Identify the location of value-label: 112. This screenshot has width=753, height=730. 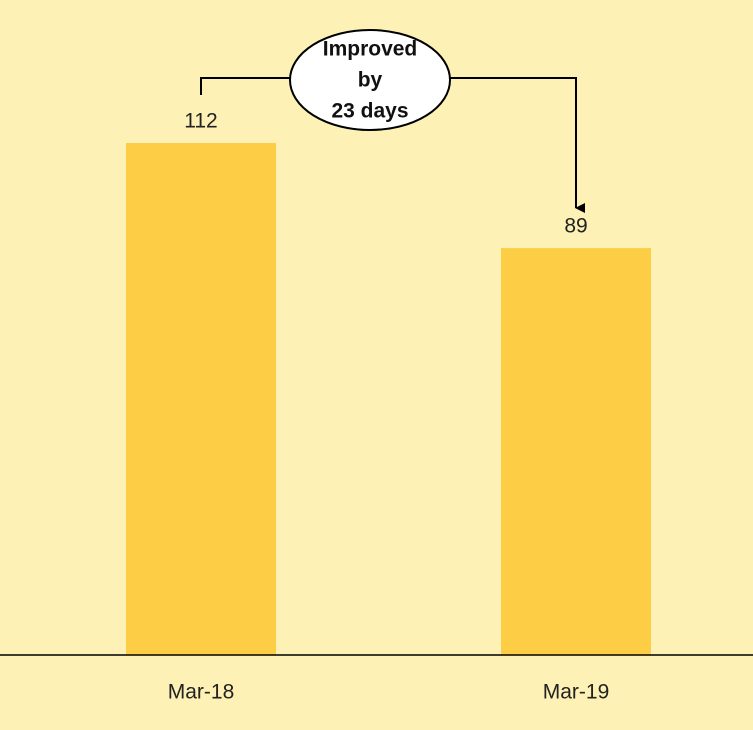
(200, 121).